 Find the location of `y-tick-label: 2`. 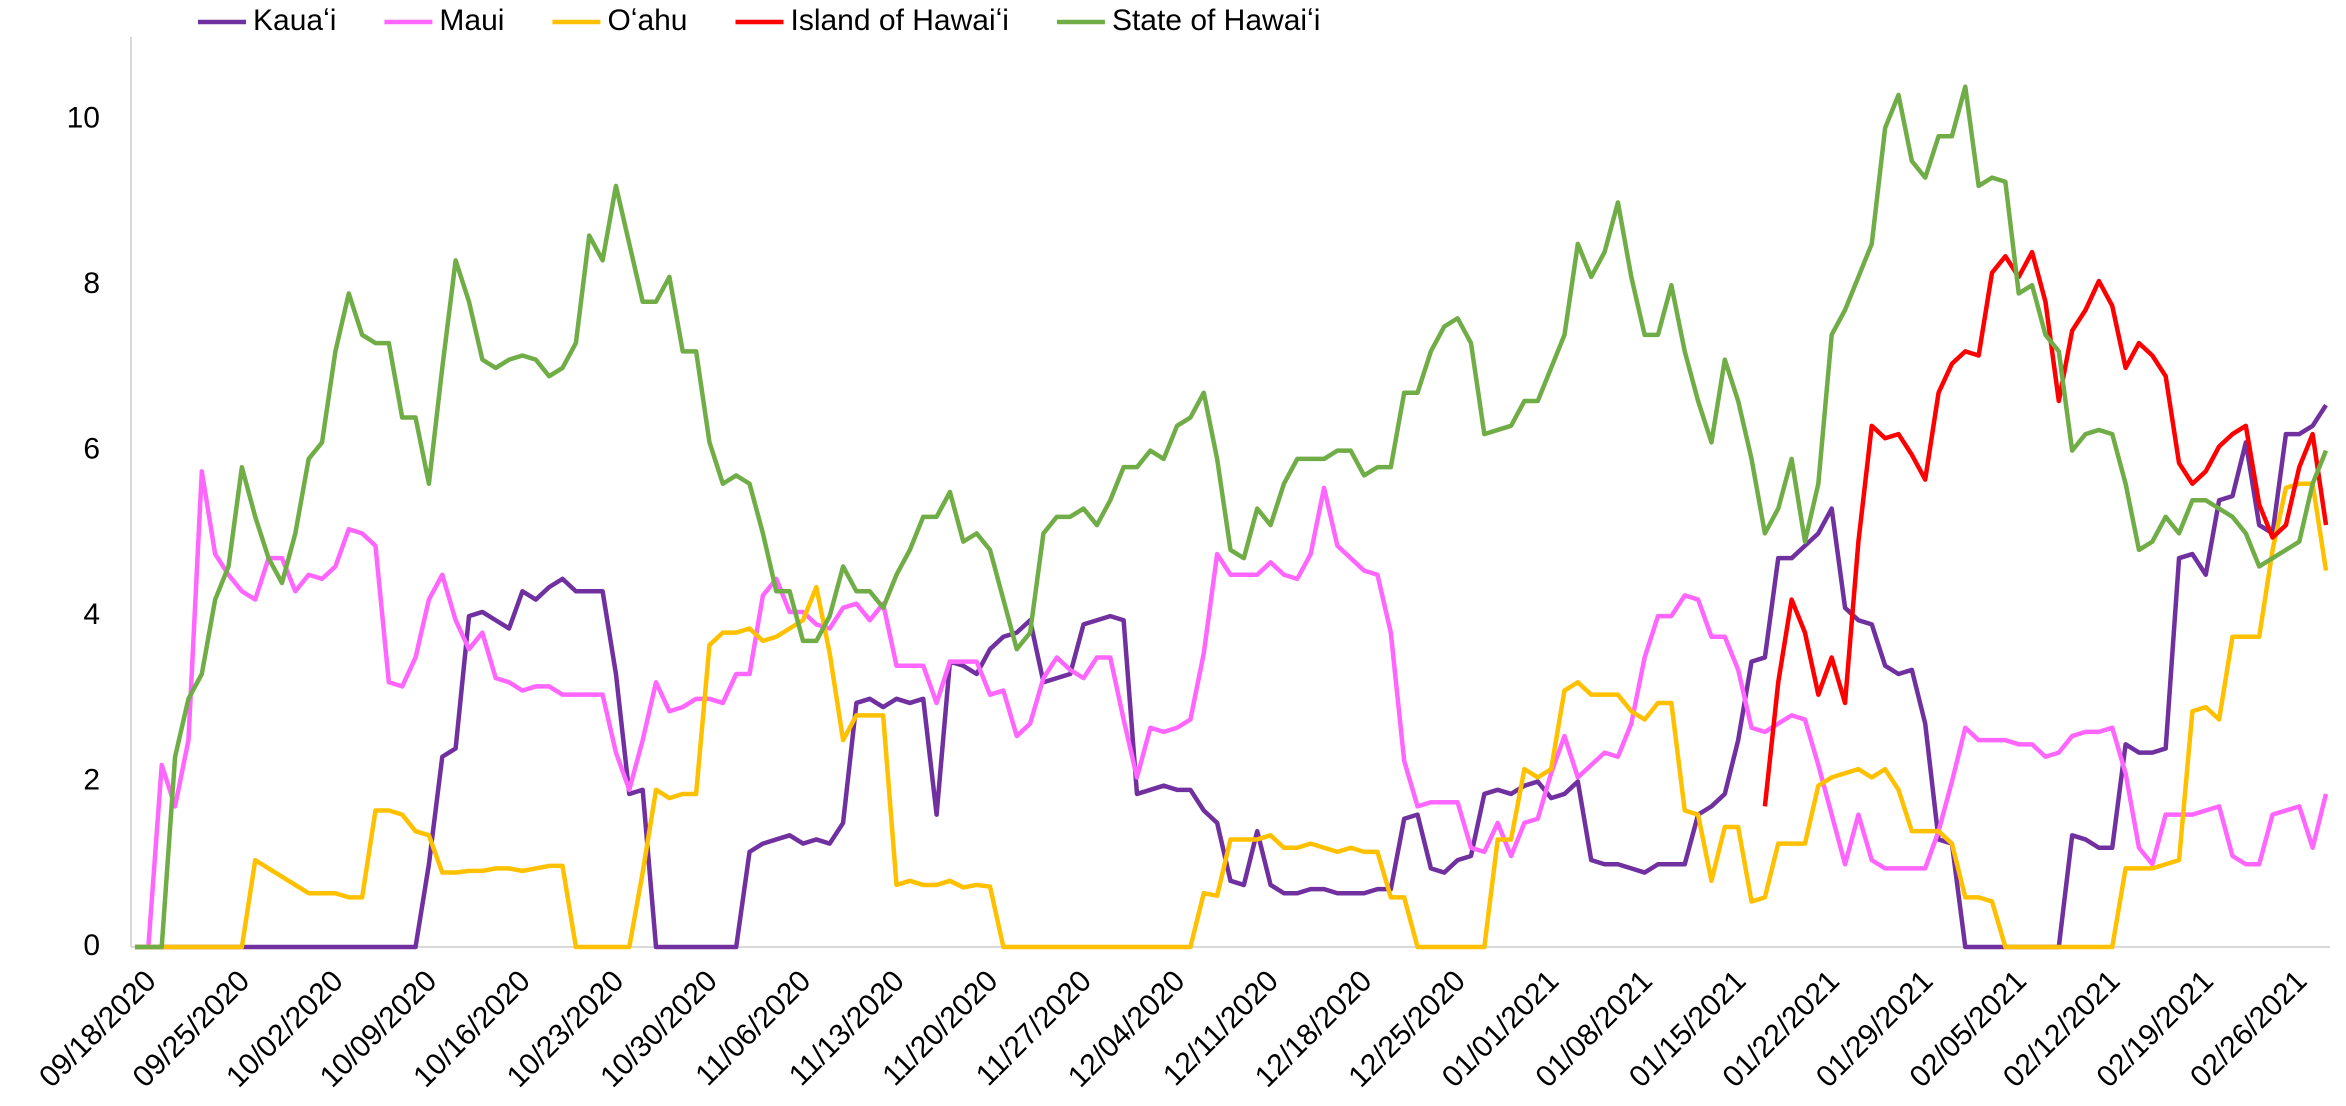

y-tick-label: 2 is located at coordinates (91, 779).